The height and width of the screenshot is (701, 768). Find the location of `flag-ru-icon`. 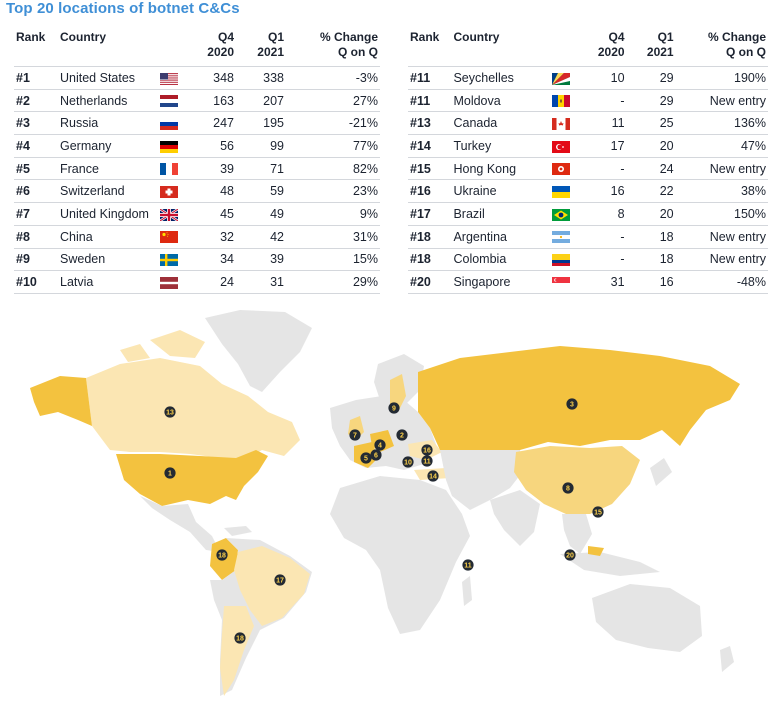

flag-ru-icon is located at coordinates (169, 123).